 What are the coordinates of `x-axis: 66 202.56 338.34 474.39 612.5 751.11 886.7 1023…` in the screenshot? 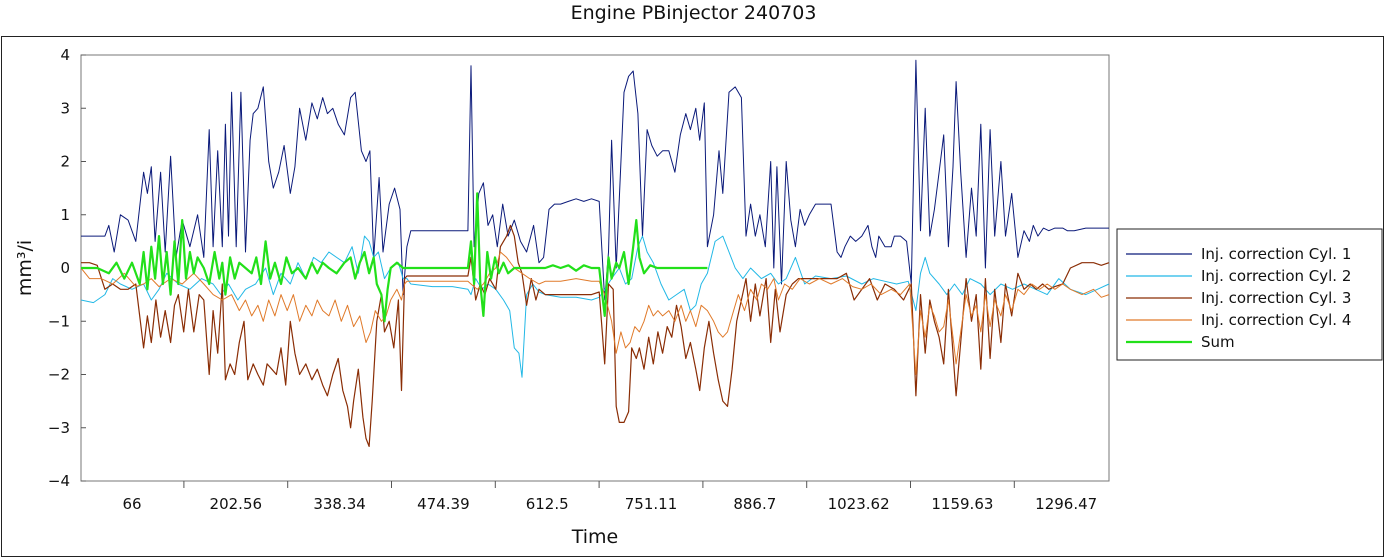 It's located at (609, 497).